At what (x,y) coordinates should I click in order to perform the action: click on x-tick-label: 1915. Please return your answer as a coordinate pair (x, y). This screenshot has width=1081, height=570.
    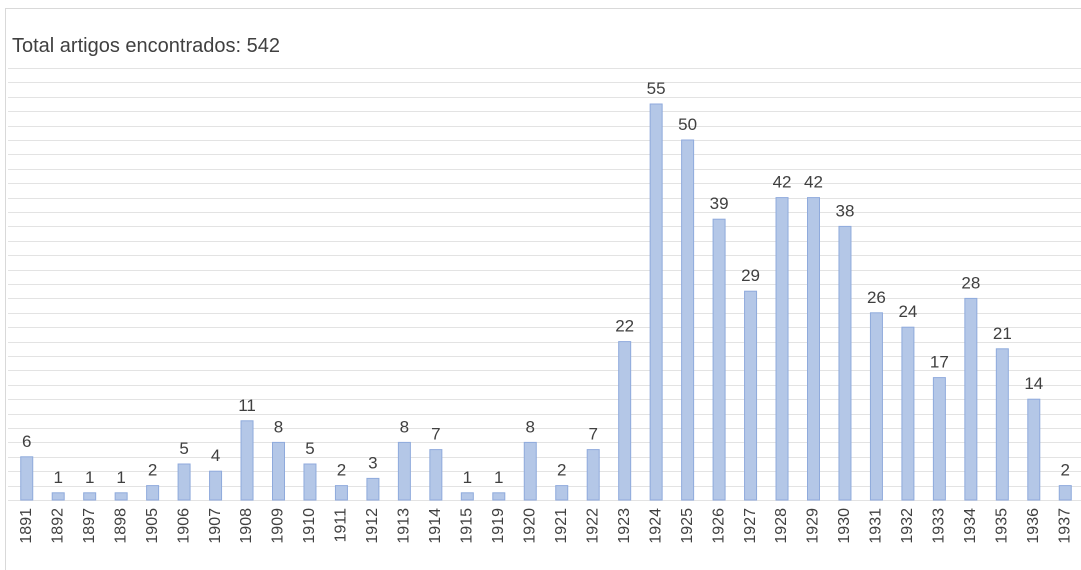
    Looking at the image, I should click on (467, 526).